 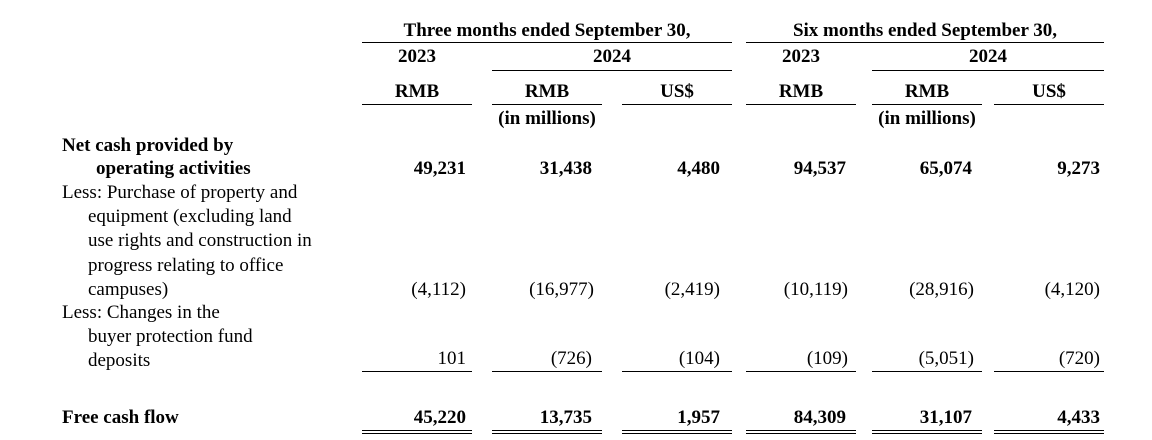 What do you see at coordinates (988, 56) in the screenshot?
I see `six-months-year-2024: 2024` at bounding box center [988, 56].